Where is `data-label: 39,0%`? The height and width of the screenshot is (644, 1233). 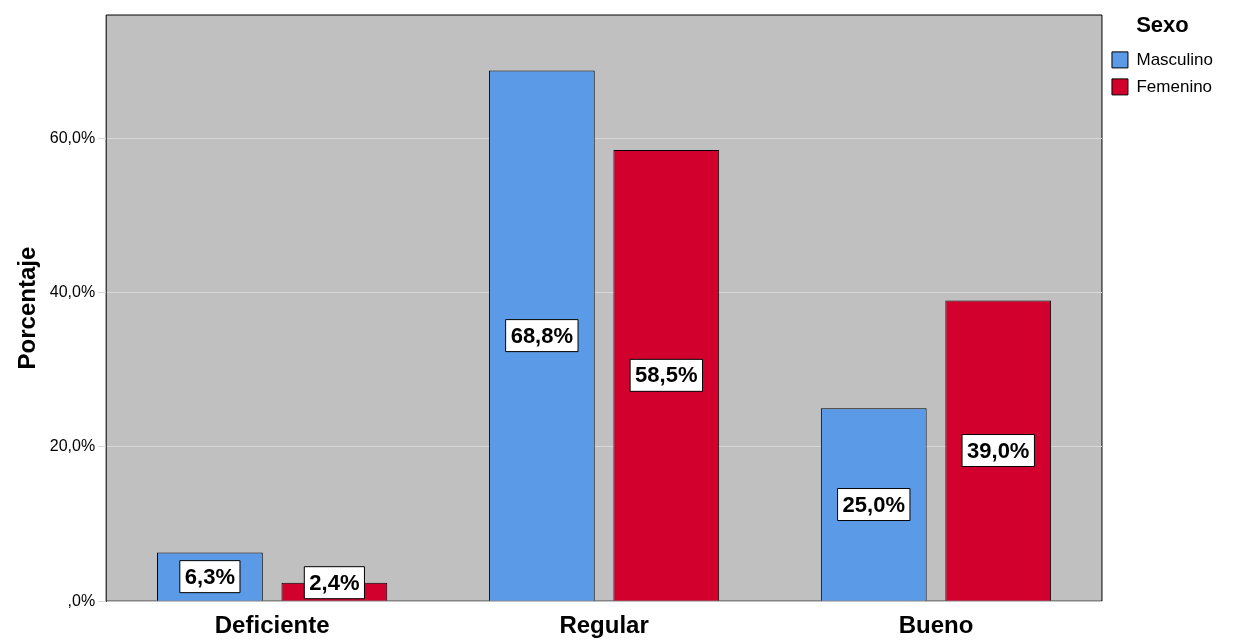 data-label: 39,0% is located at coordinates (998, 450).